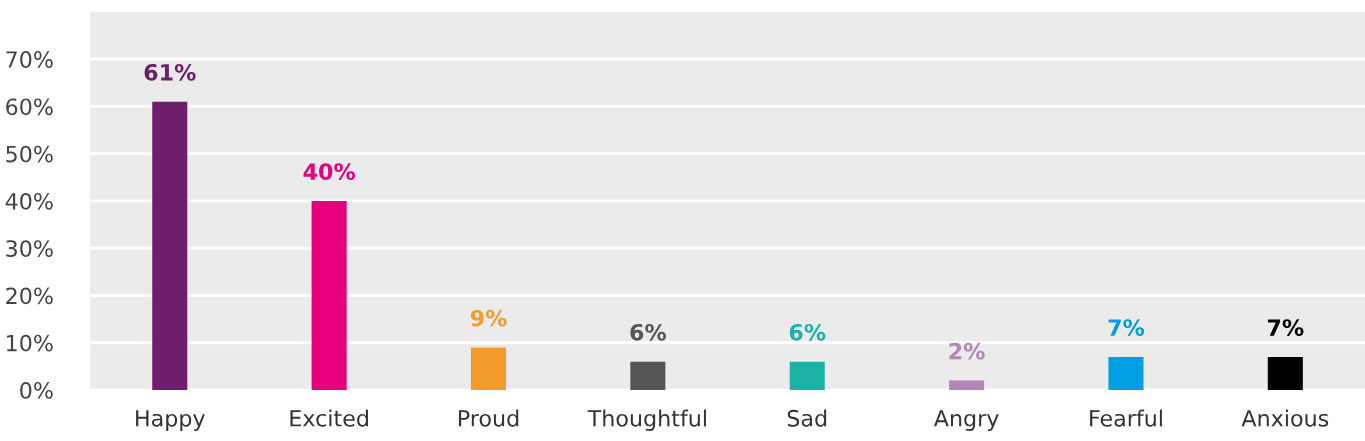 The image size is (1365, 441). What do you see at coordinates (29, 201) in the screenshot?
I see `y-tick-label: 40%` at bounding box center [29, 201].